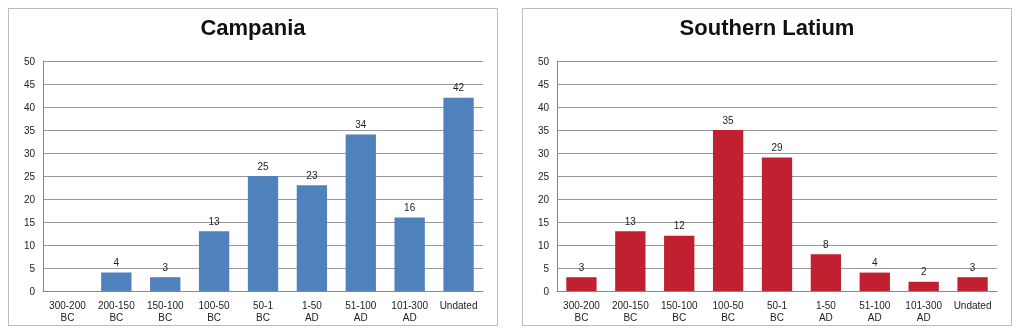 The image size is (1024, 335). What do you see at coordinates (767, 27) in the screenshot?
I see `chart-title: Southern Latium` at bounding box center [767, 27].